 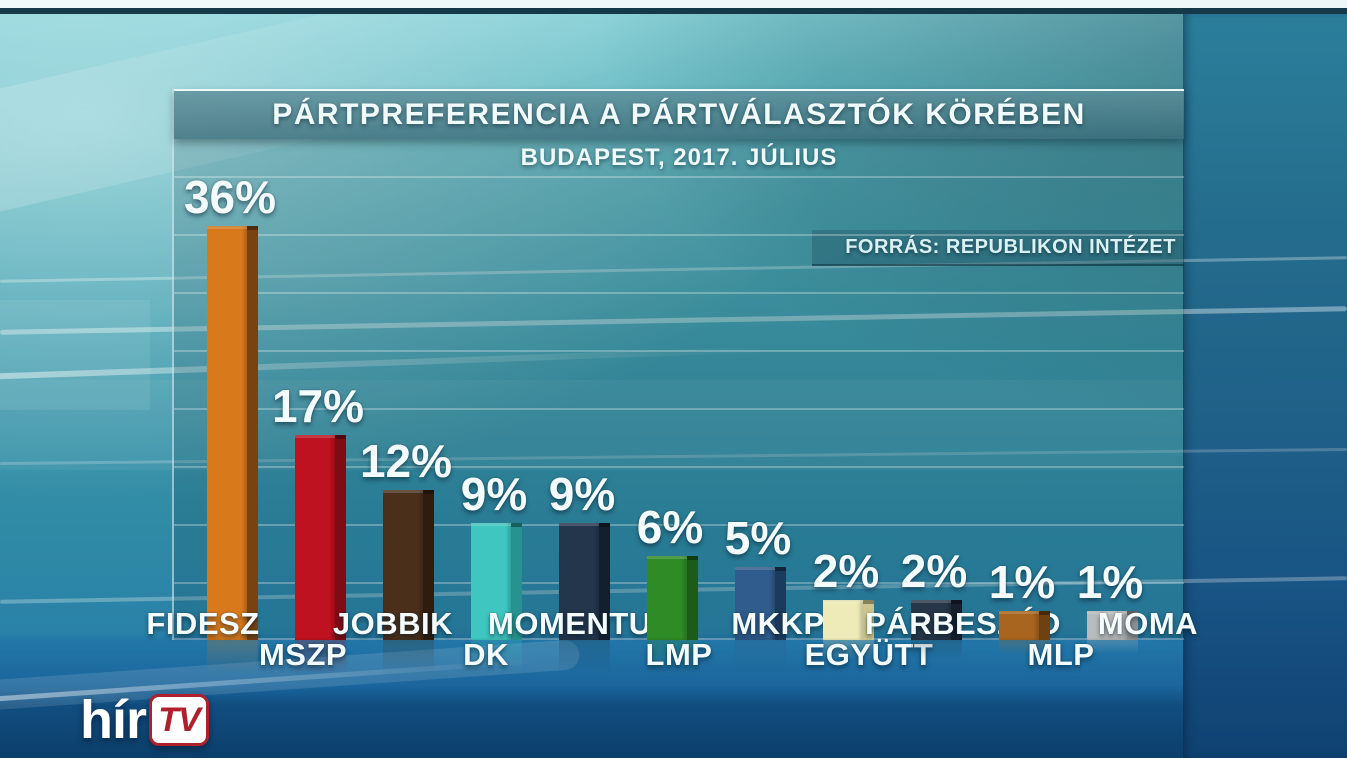 I want to click on value-label-moma: 1%, so click(x=1110, y=582).